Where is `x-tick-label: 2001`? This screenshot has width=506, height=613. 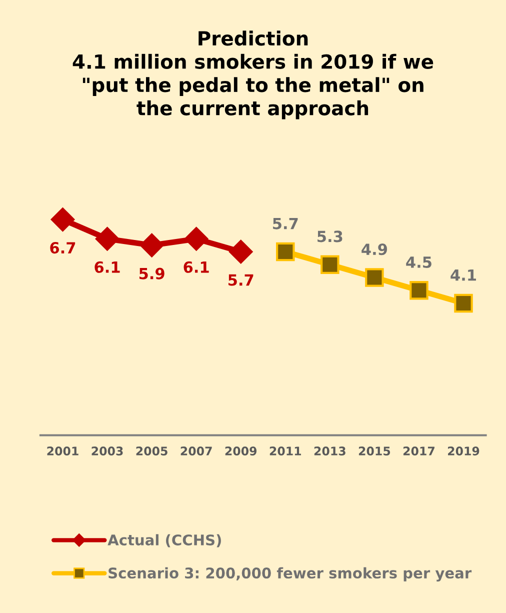 x-tick-label: 2001 is located at coordinates (62, 451).